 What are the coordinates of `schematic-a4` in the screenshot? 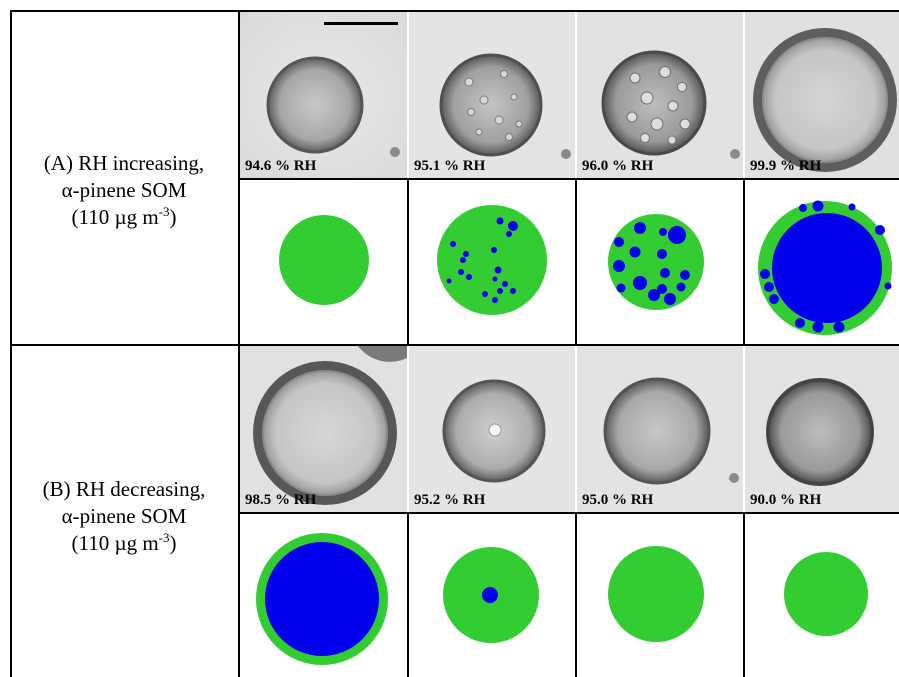 It's located at (825, 267).